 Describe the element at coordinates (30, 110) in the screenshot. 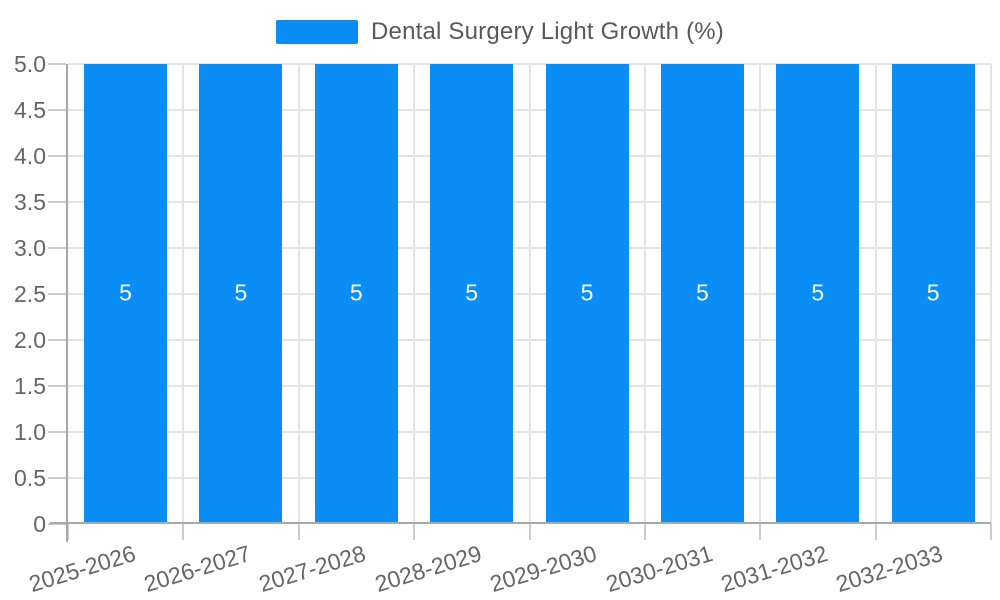

I see `y-tick-label: 4.5` at that location.